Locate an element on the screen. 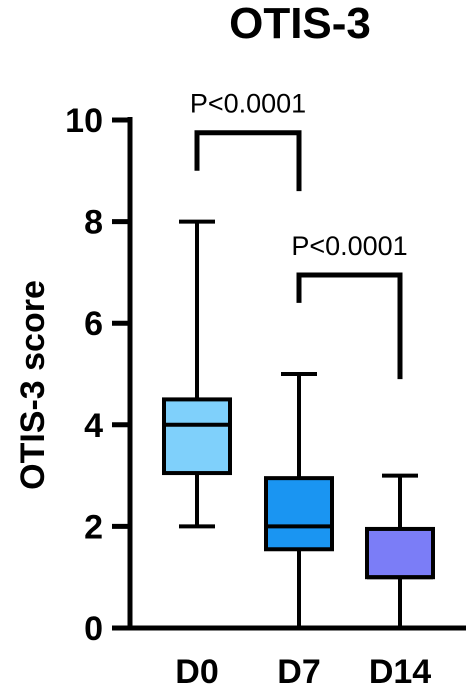 This screenshot has height=696, width=472. y-tick-label: 2 is located at coordinates (93, 527).